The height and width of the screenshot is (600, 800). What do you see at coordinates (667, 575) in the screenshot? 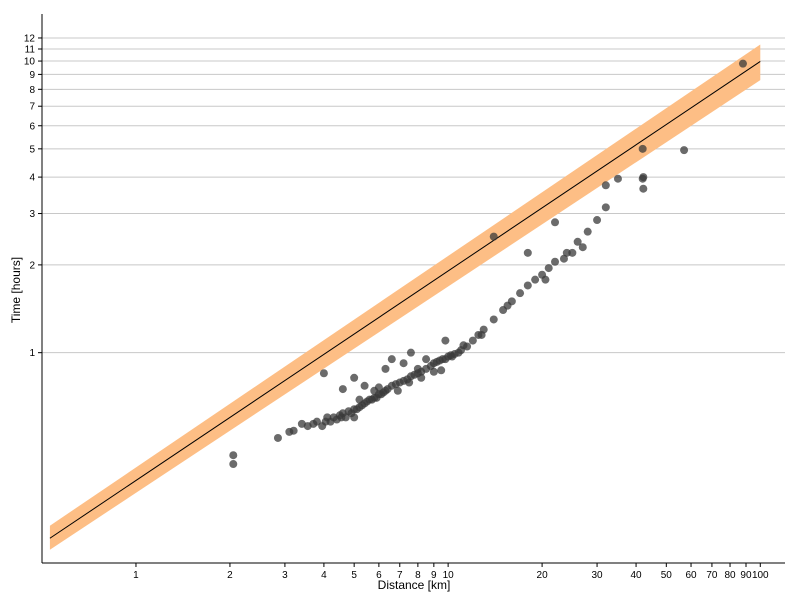
I see `x-tick-label-13: 50` at bounding box center [667, 575].